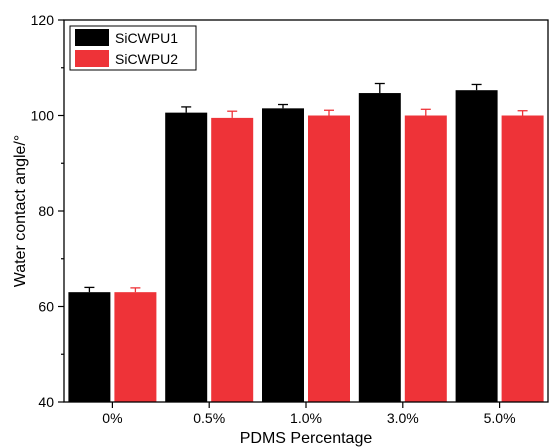  Describe the element at coordinates (146, 59) in the screenshot. I see `legend-label-sicwpu2: SiCWPU2` at that location.